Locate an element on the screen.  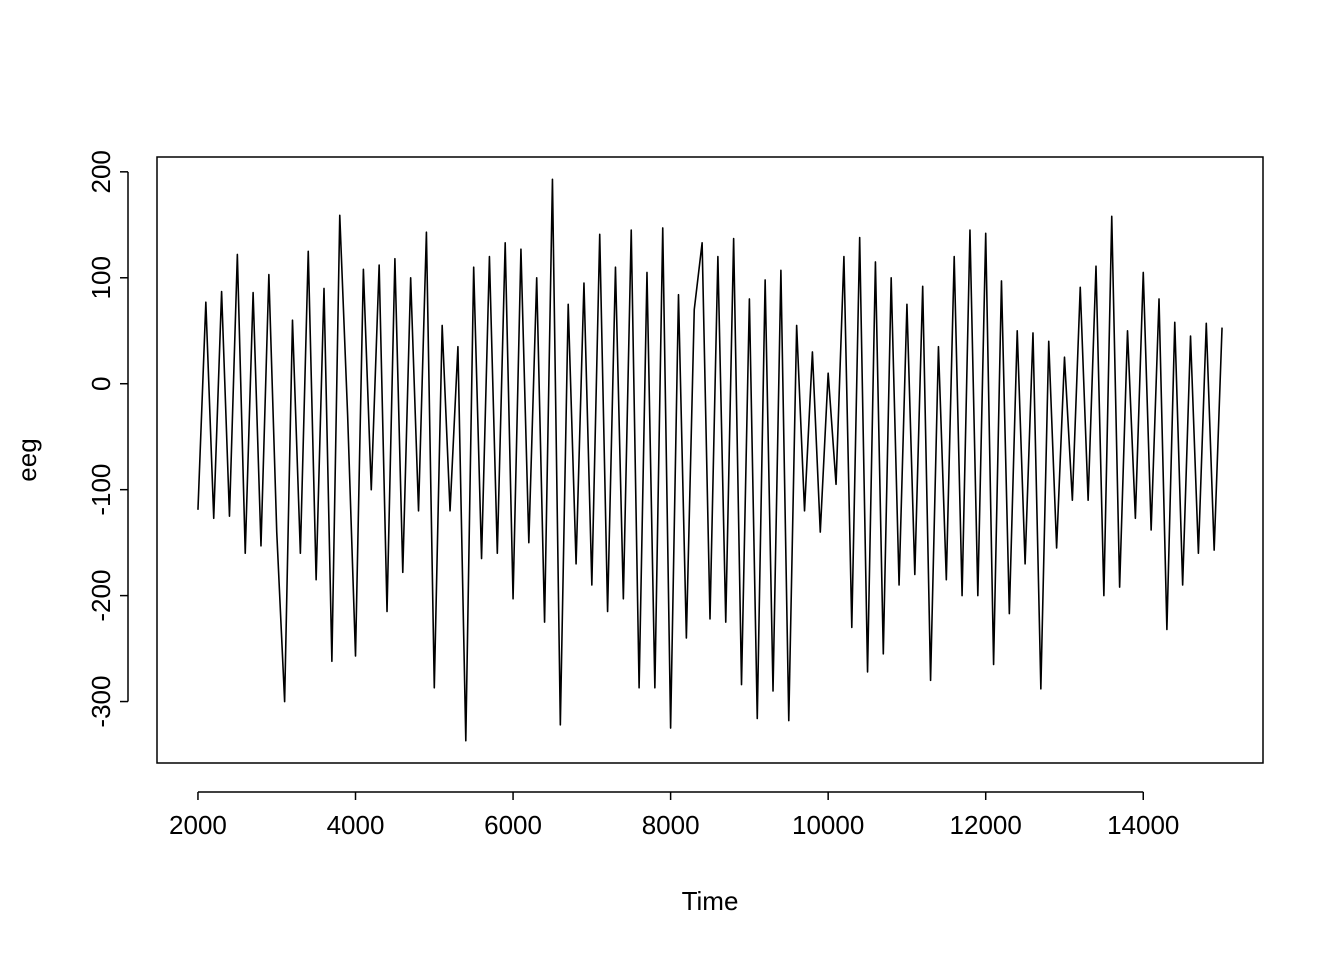
y-tick-label: 200 is located at coordinates (101, 171).